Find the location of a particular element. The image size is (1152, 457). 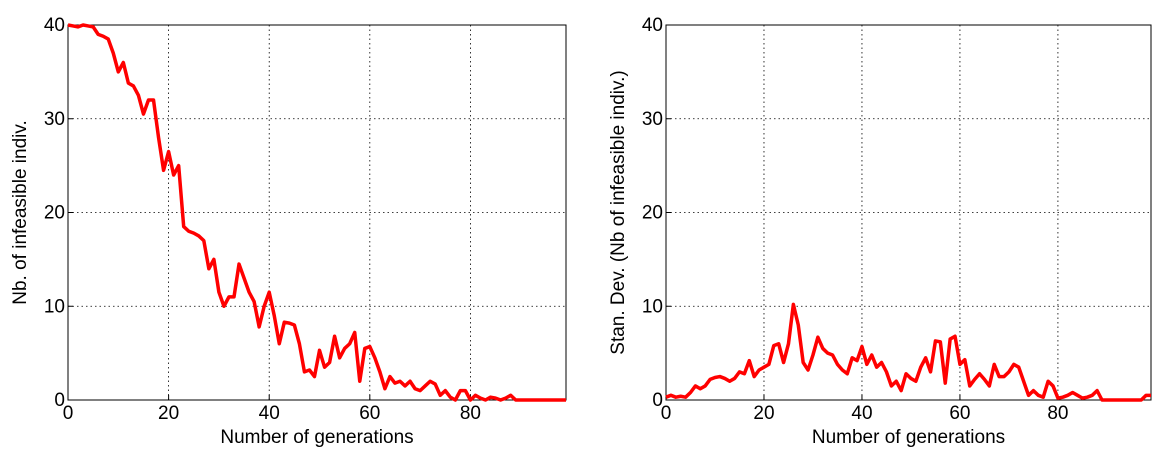

data-line is located at coordinates (908, 352).